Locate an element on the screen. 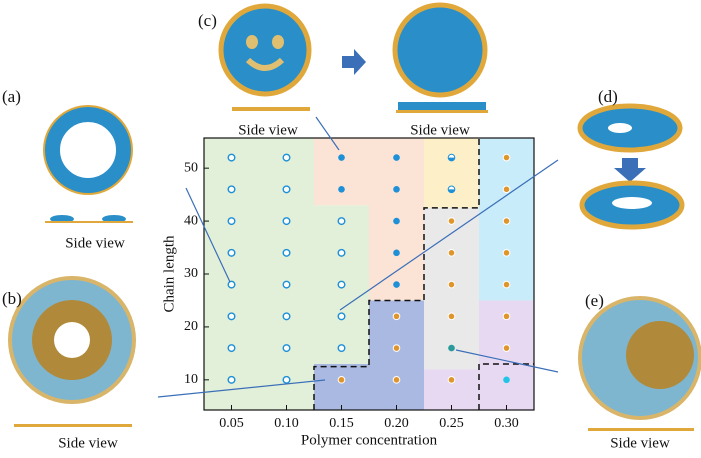 This screenshot has height=458, width=701. side-image is located at coordinates (442, 107).